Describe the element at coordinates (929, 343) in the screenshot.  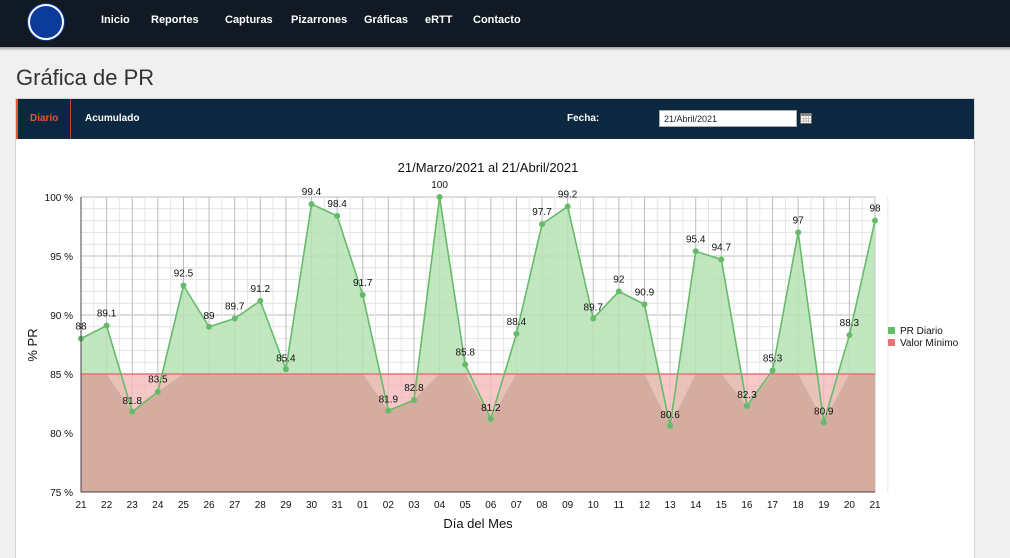
I see `legend-label-valor-minimo: Valor Mínimo` at that location.